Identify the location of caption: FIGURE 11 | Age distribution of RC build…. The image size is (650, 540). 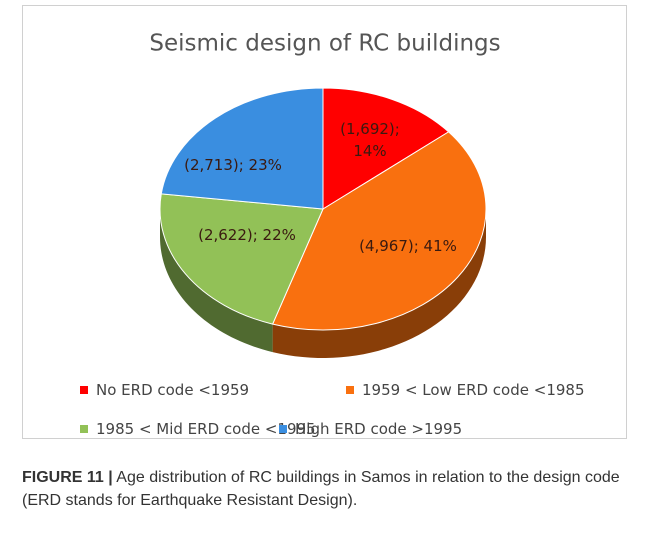
(327, 489).